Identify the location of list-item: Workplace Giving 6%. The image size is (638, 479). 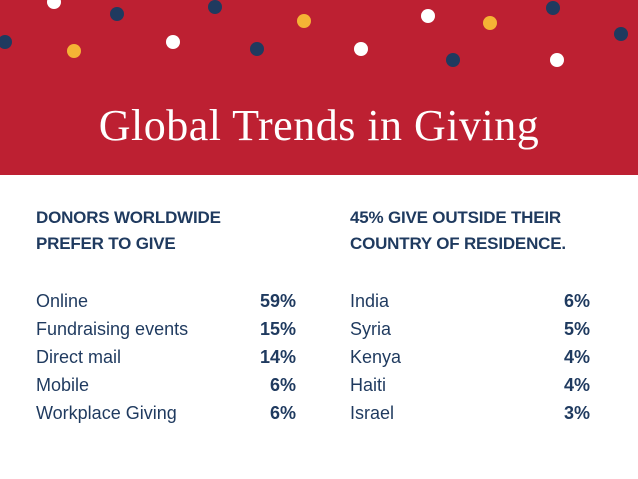
(166, 413).